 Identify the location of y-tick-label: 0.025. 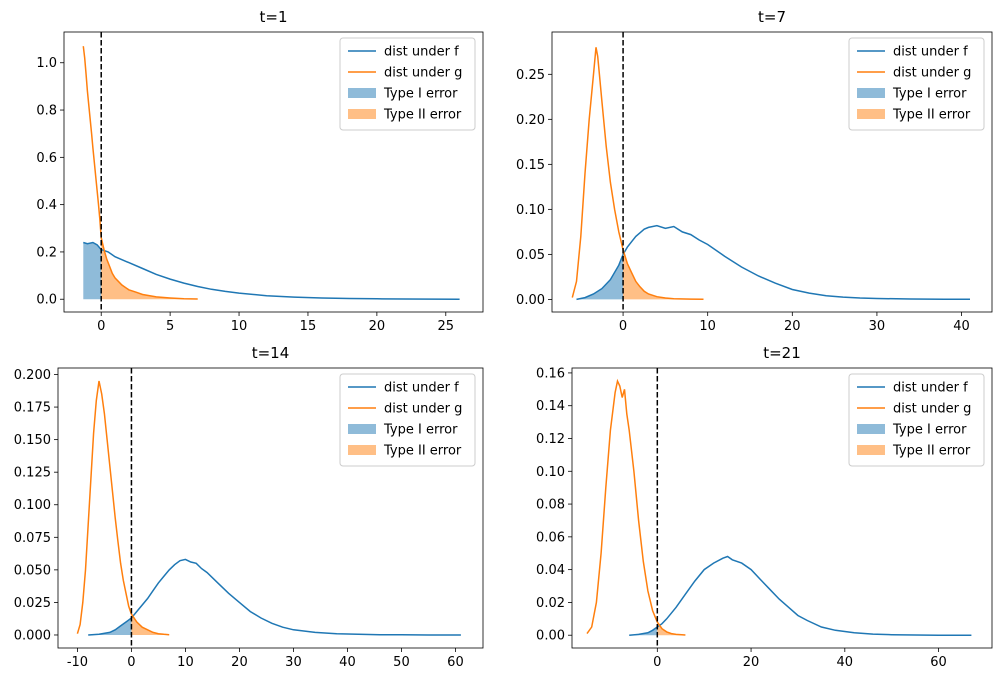
(32, 603).